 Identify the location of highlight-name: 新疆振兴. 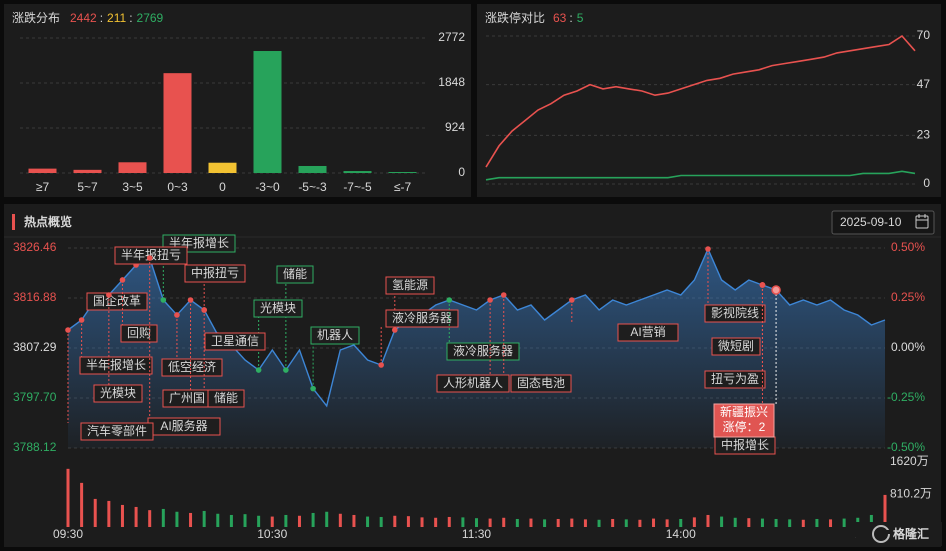
(744, 411).